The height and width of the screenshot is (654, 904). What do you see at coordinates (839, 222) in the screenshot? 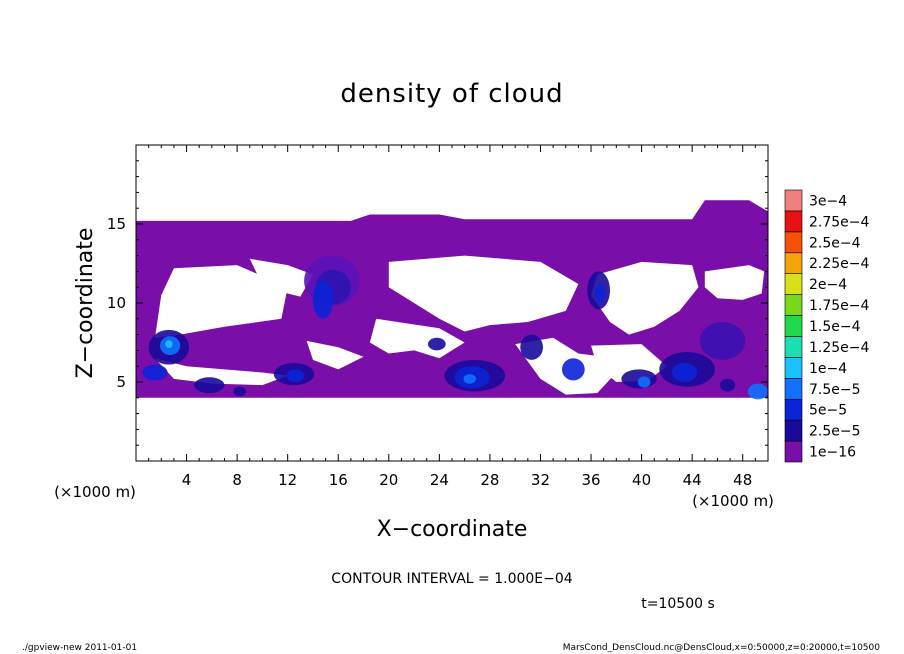
I see `legend-label: 2.75e−4` at bounding box center [839, 222].